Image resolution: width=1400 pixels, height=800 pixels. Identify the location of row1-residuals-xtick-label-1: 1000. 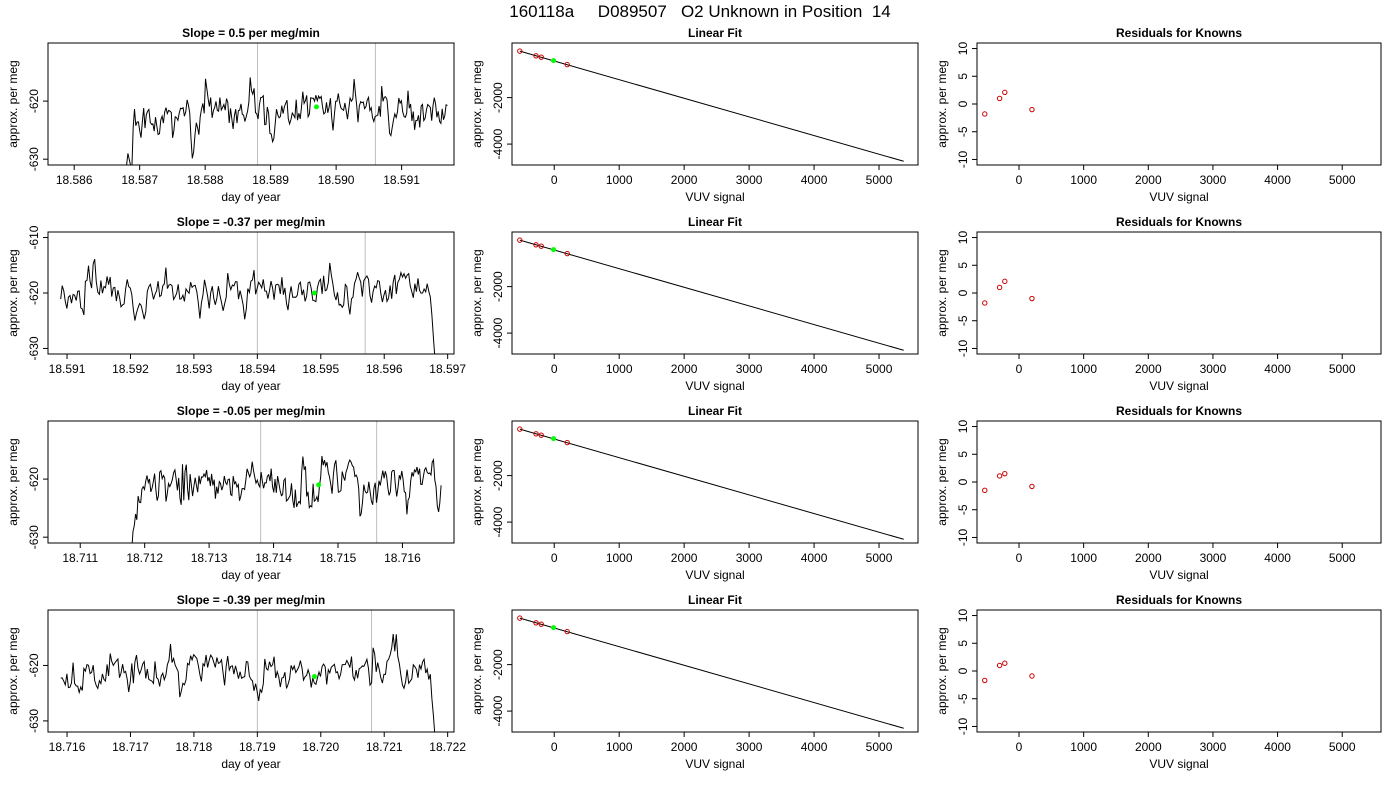
(1083, 180).